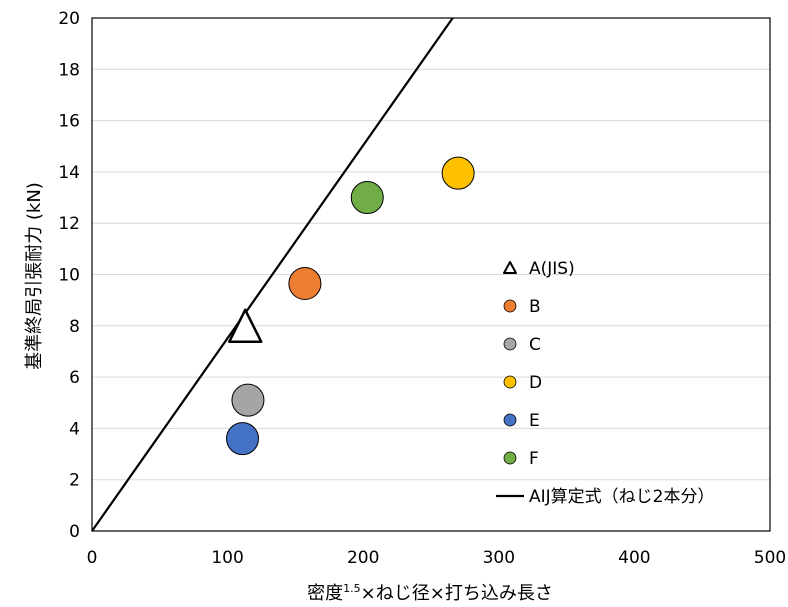 This screenshot has width=788, height=607. I want to click on x-tick-label: 500, so click(770, 558).